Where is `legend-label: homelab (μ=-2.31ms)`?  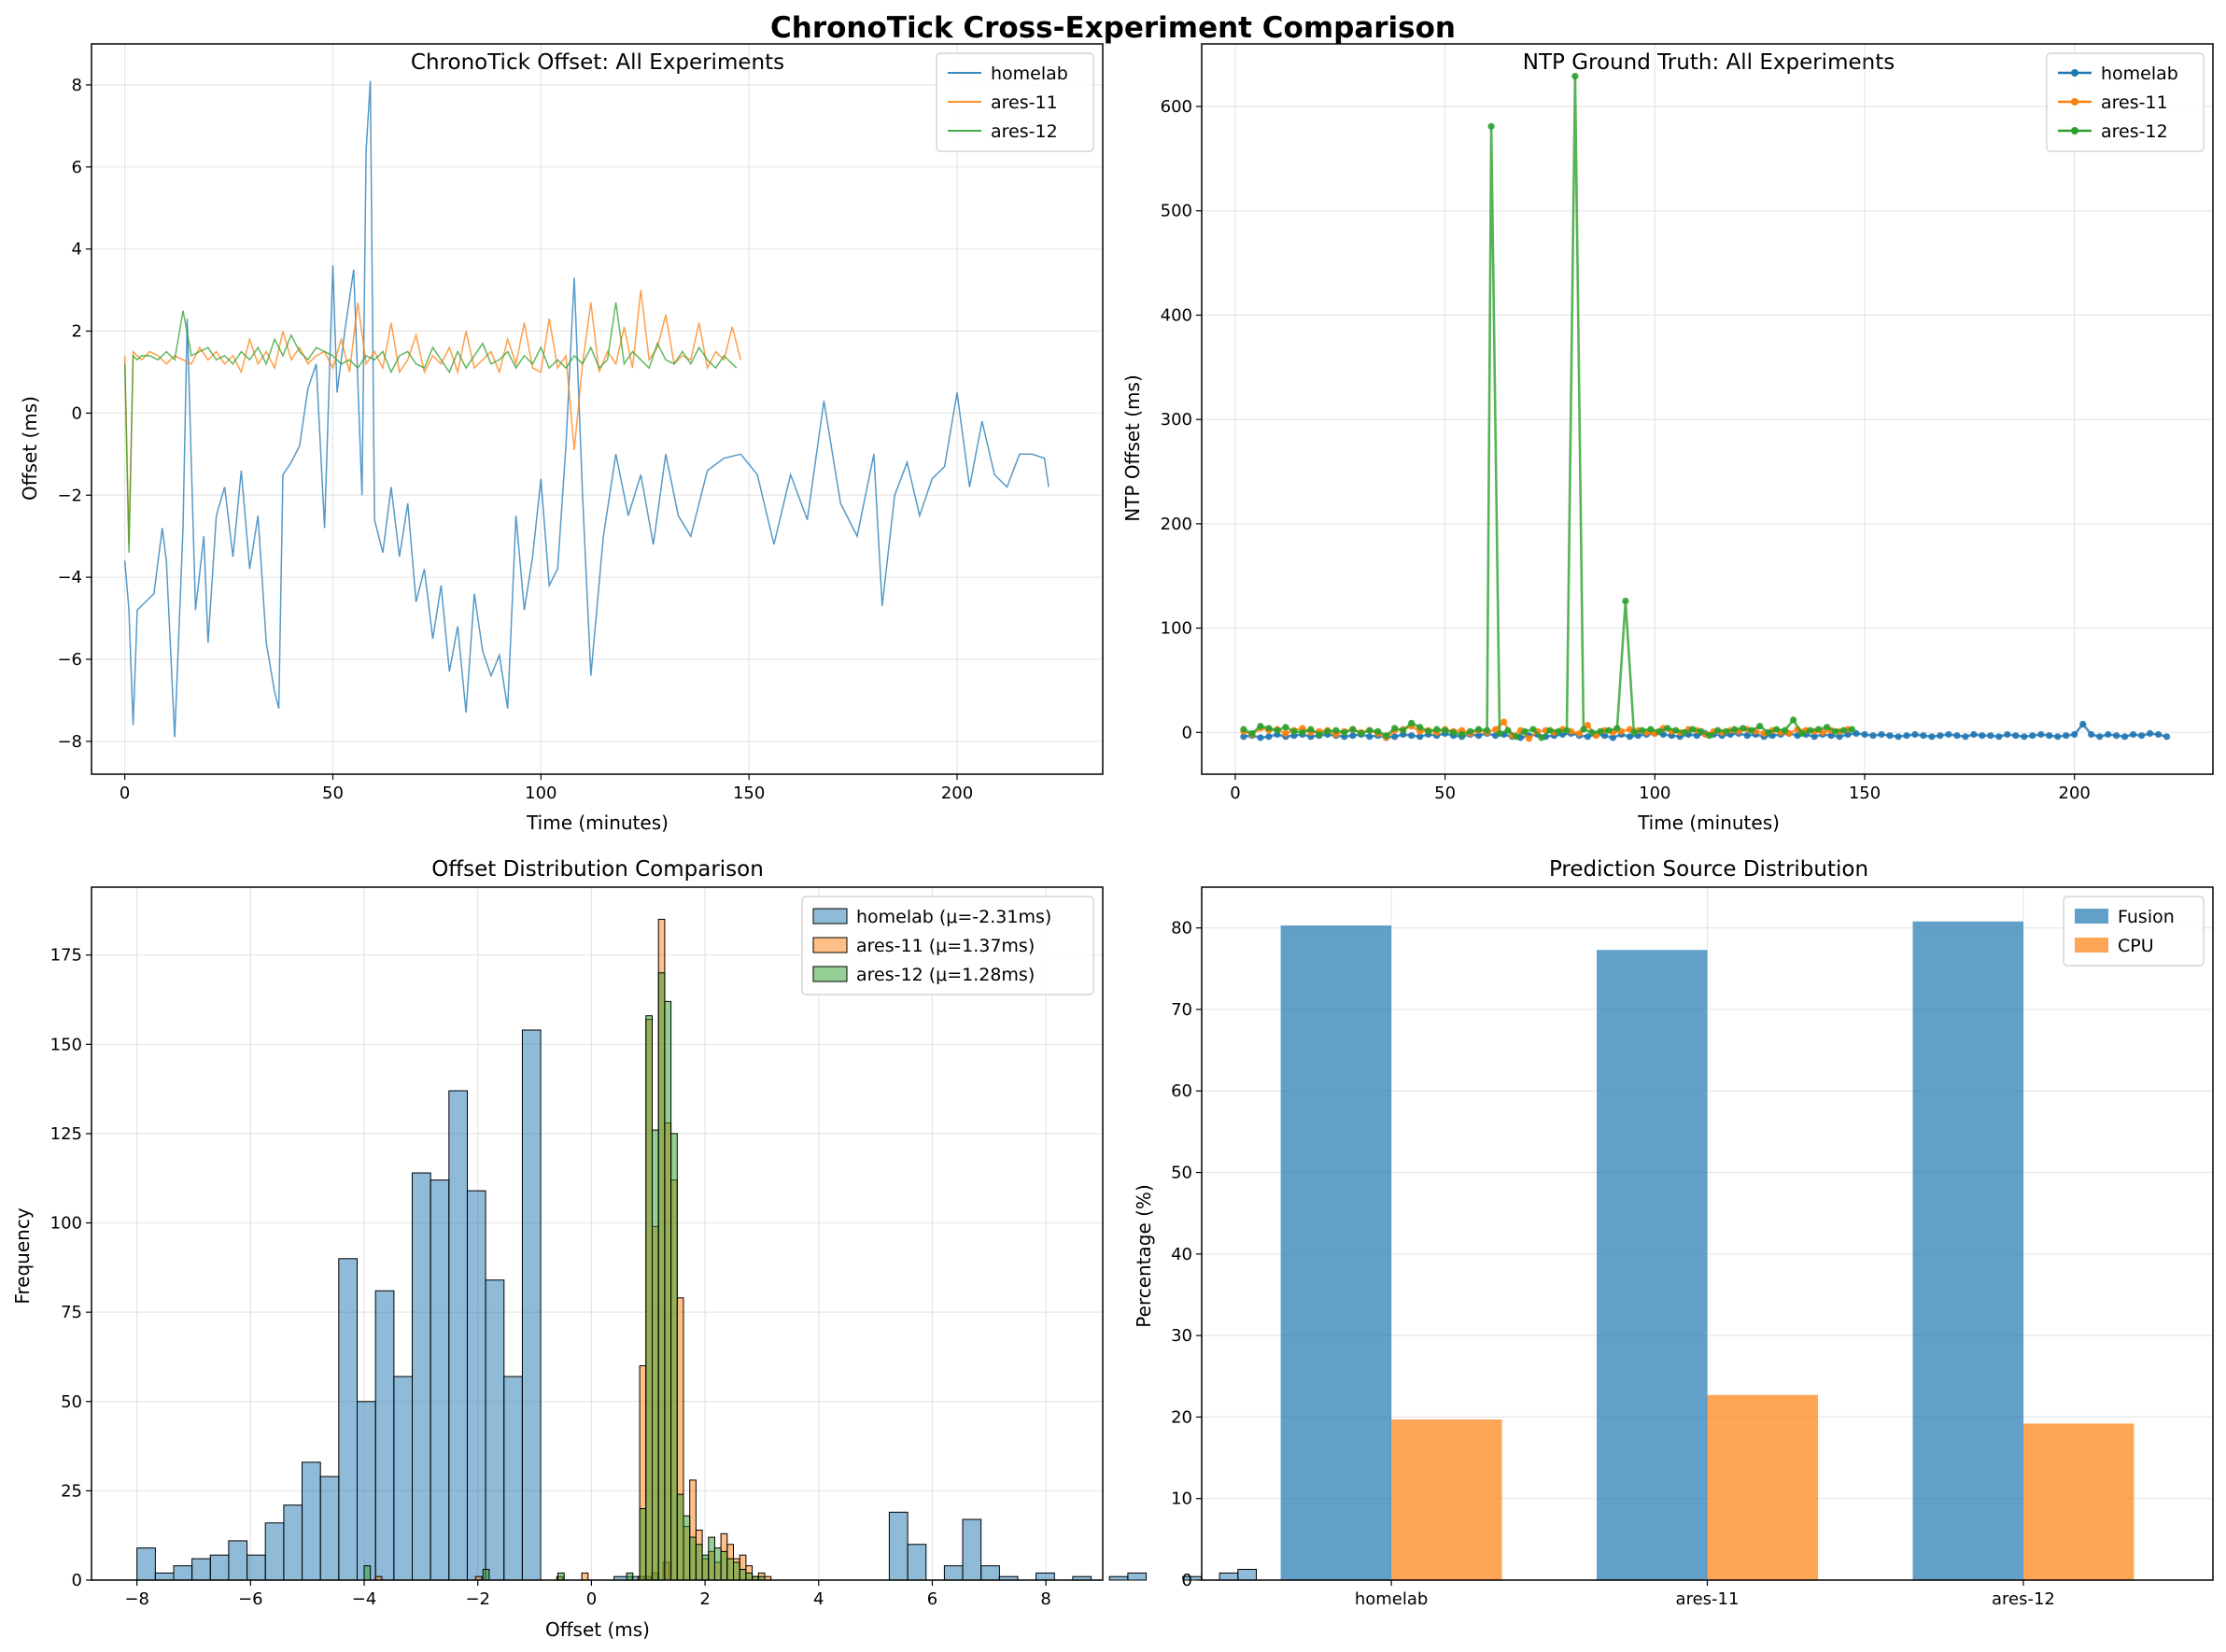 legend-label: homelab (μ=-2.31ms) is located at coordinates (953, 917).